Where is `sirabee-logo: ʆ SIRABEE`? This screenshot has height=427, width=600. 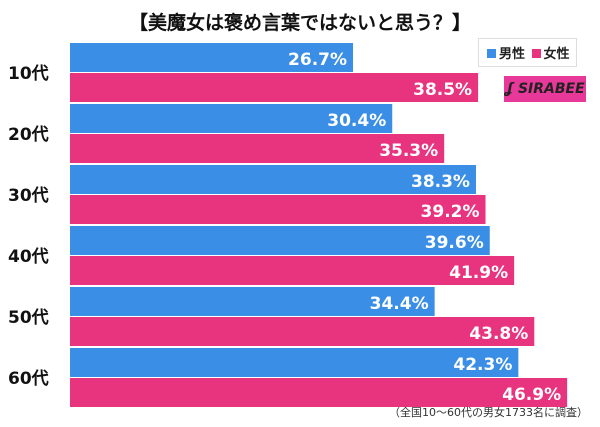
sirabee-logo: ʆ SIRABEE is located at coordinates (545, 89).